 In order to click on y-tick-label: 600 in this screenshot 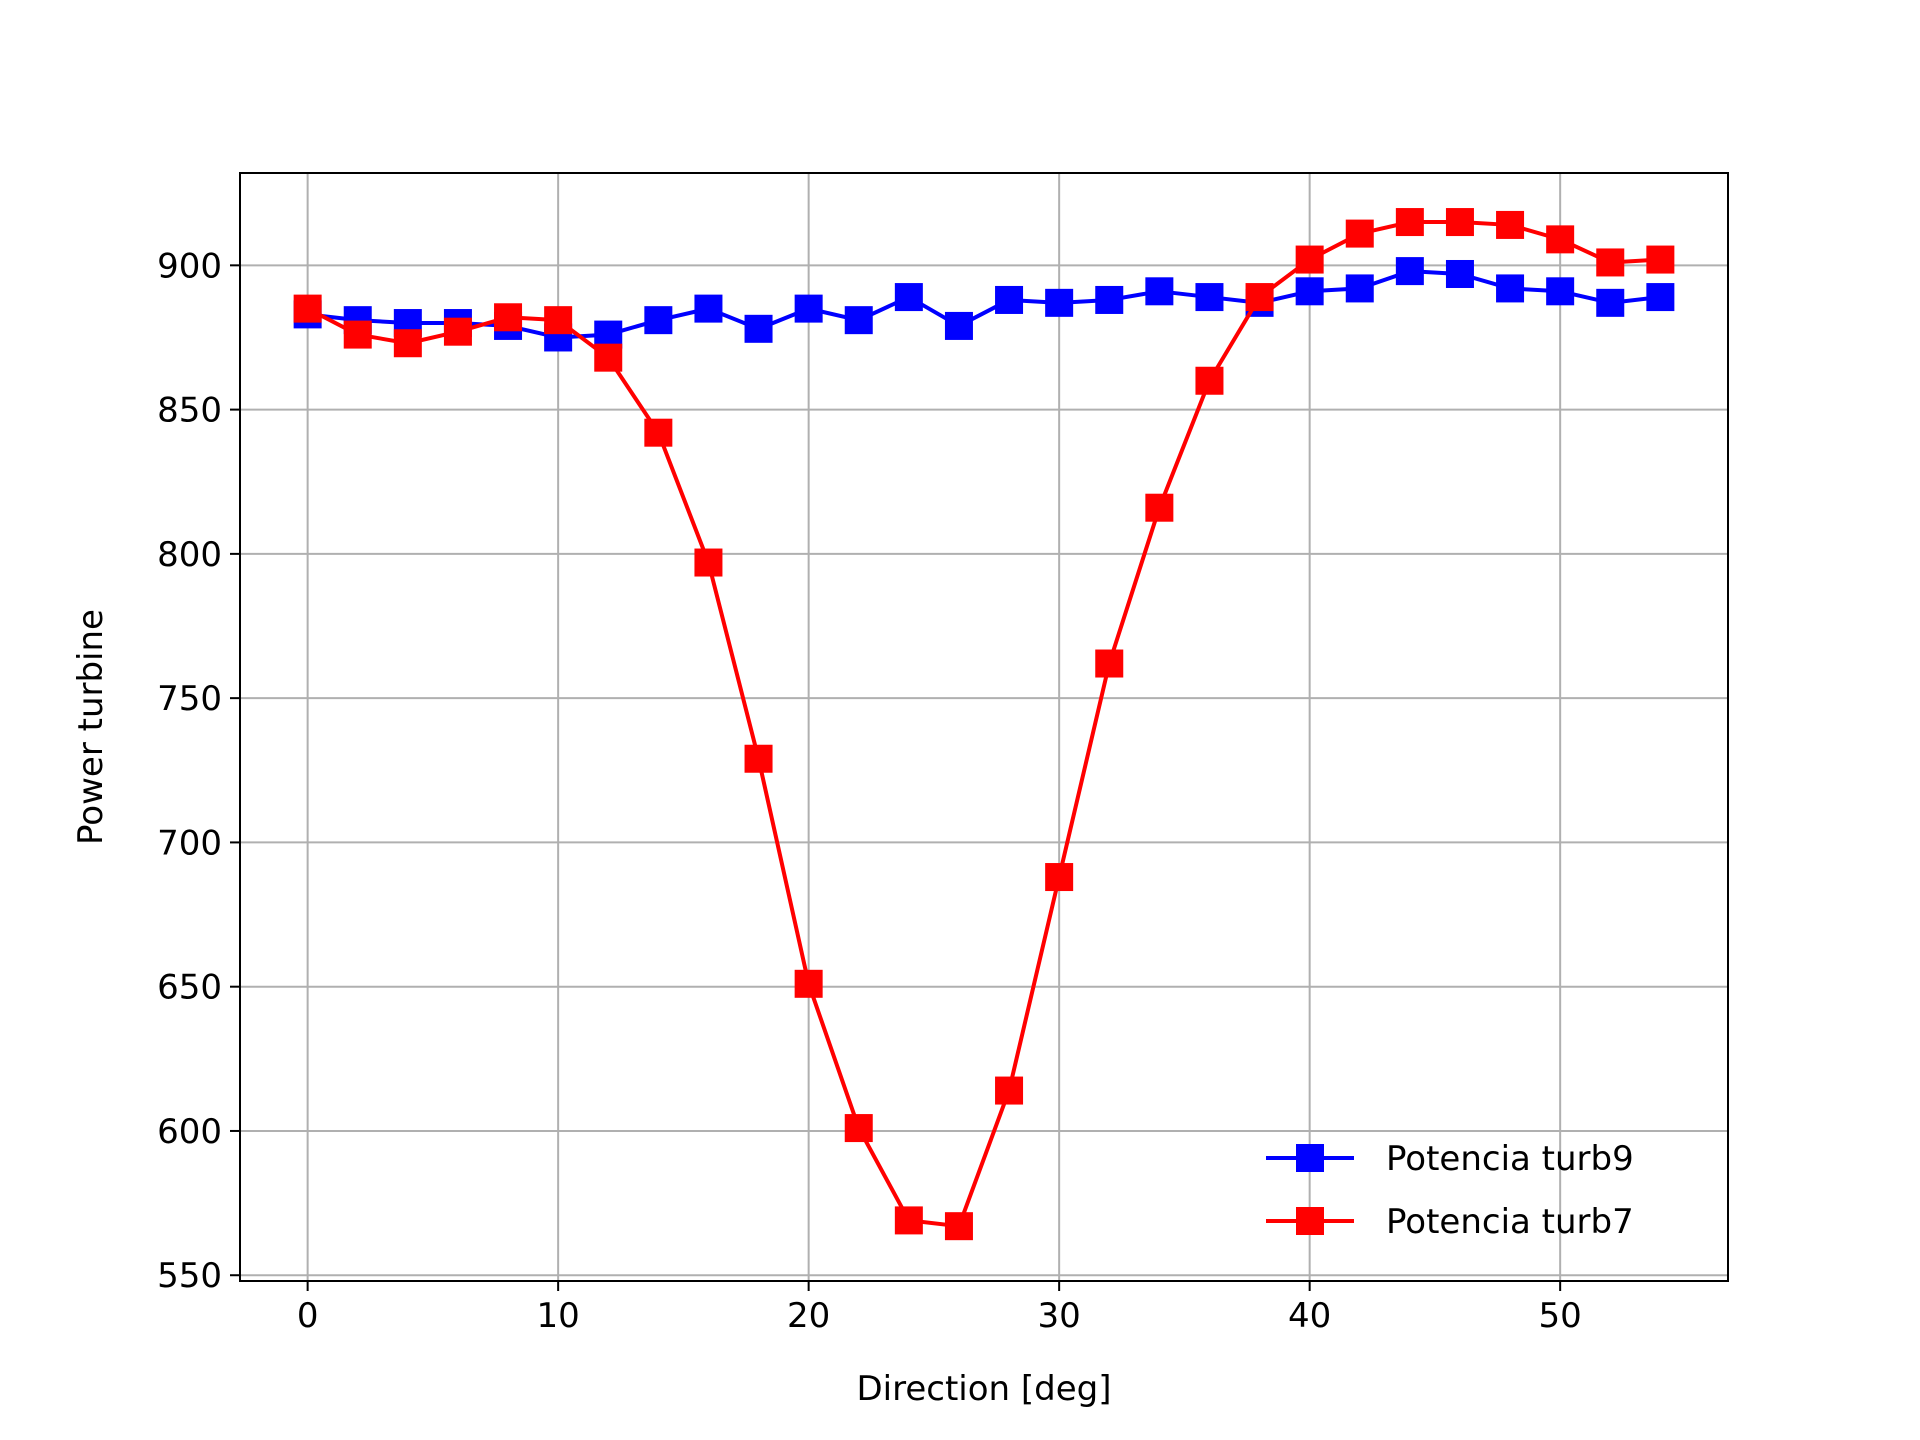, I will do `click(189, 1132)`.